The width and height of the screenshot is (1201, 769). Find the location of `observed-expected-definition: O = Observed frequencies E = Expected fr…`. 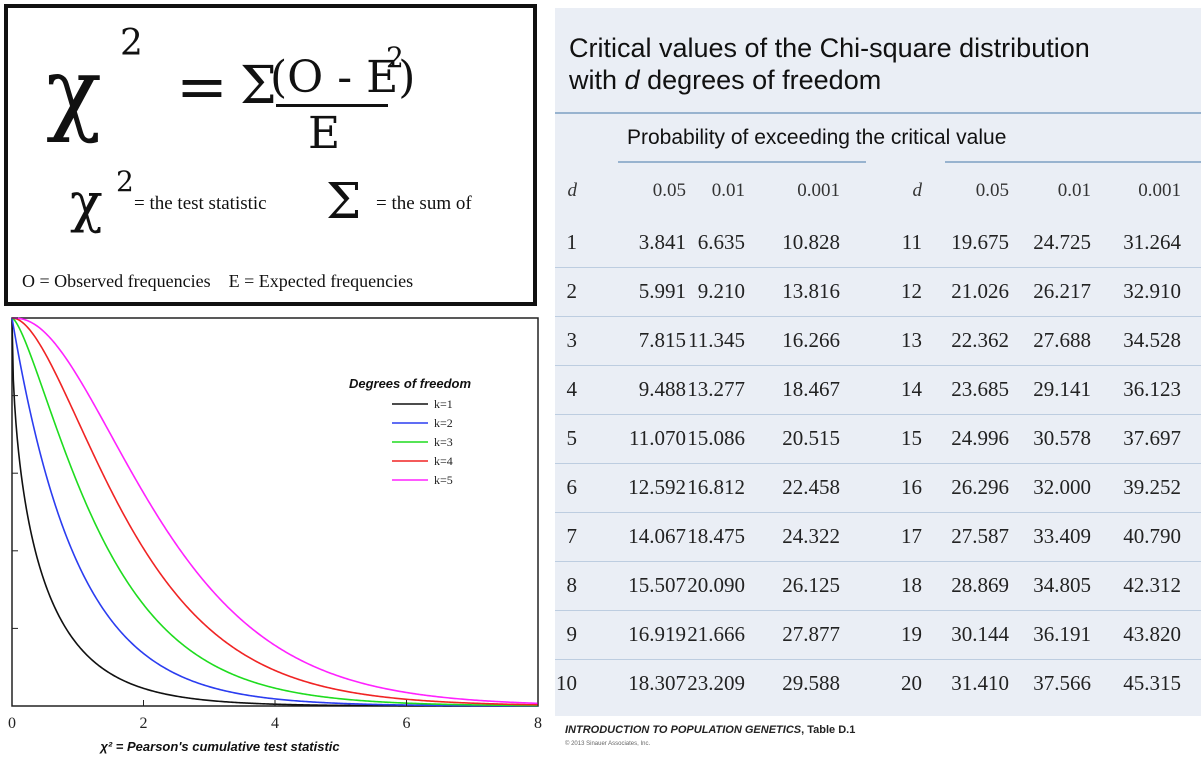

observed-expected-definition: O = Observed frequencies E = Expected fr… is located at coordinates (218, 281).